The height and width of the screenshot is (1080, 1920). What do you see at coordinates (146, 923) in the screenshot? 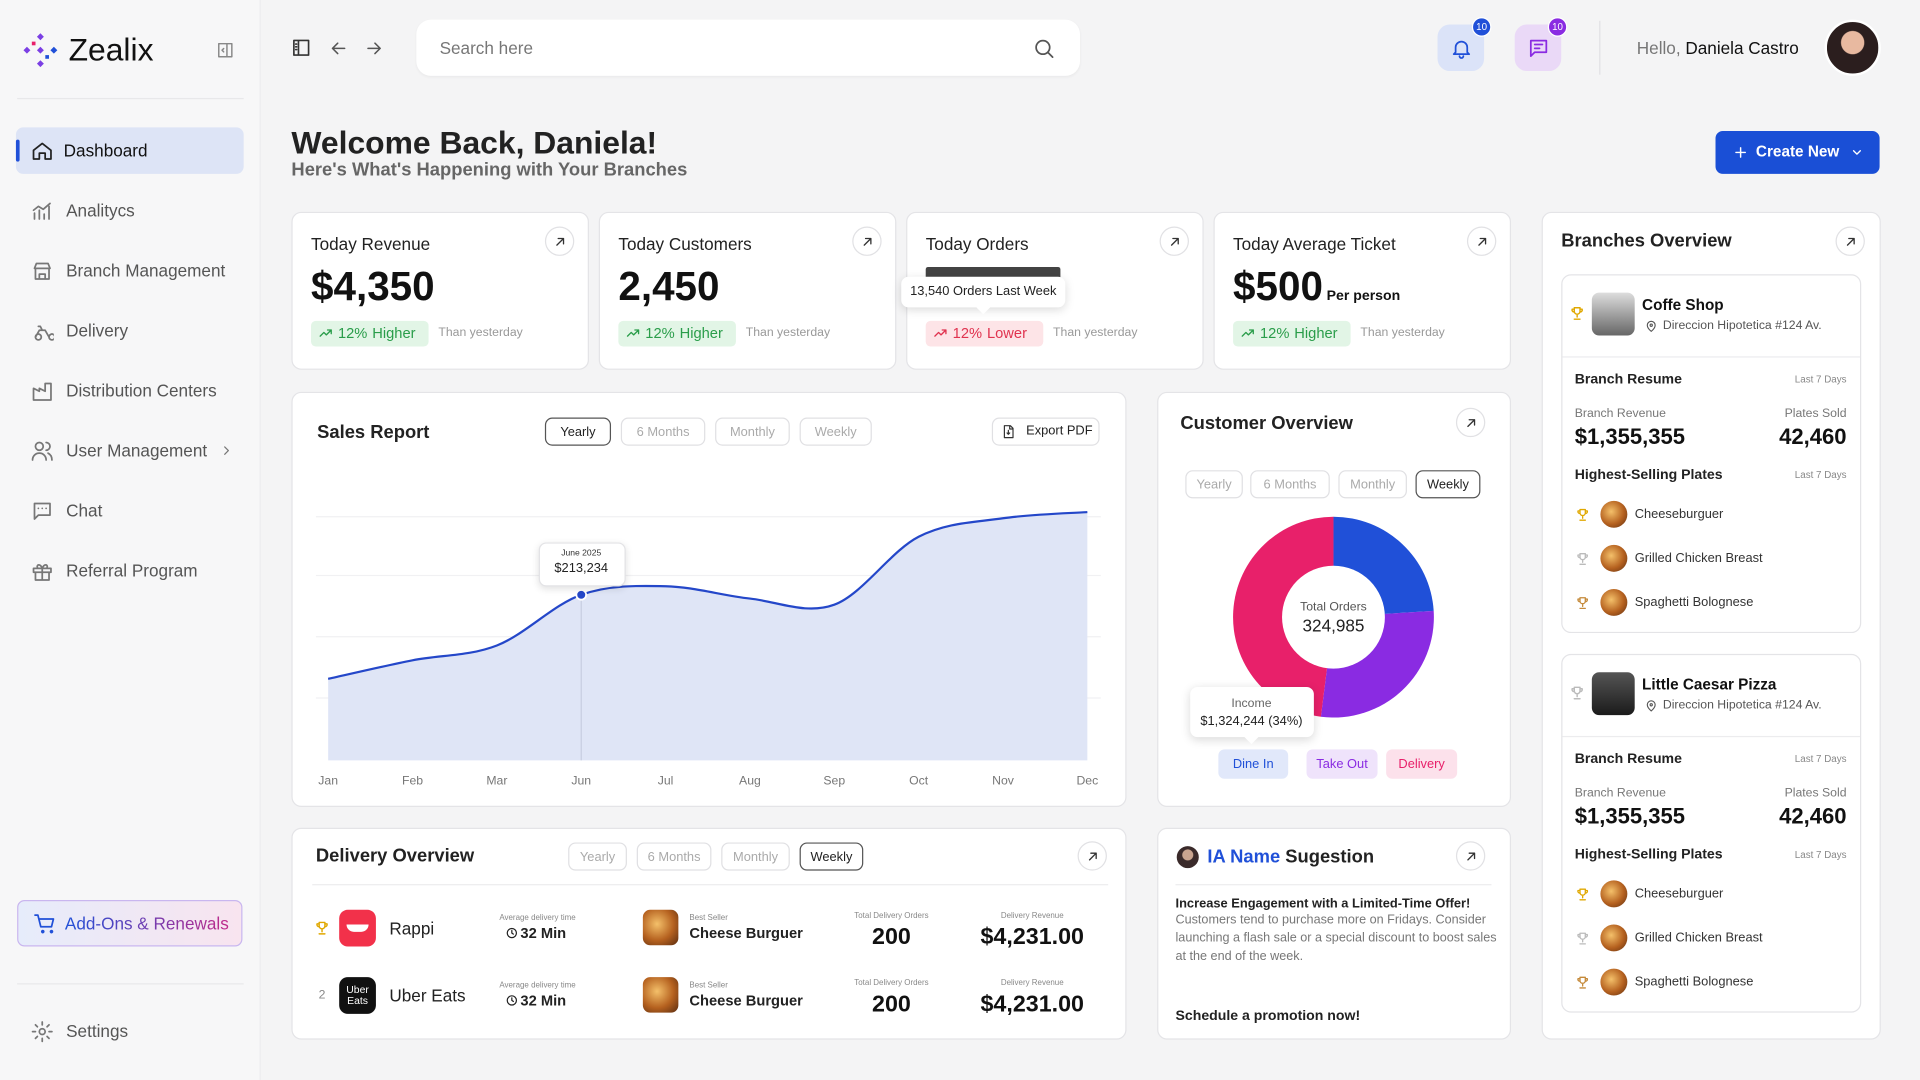
I see `addons-label: Add-Ons & Renewals` at bounding box center [146, 923].